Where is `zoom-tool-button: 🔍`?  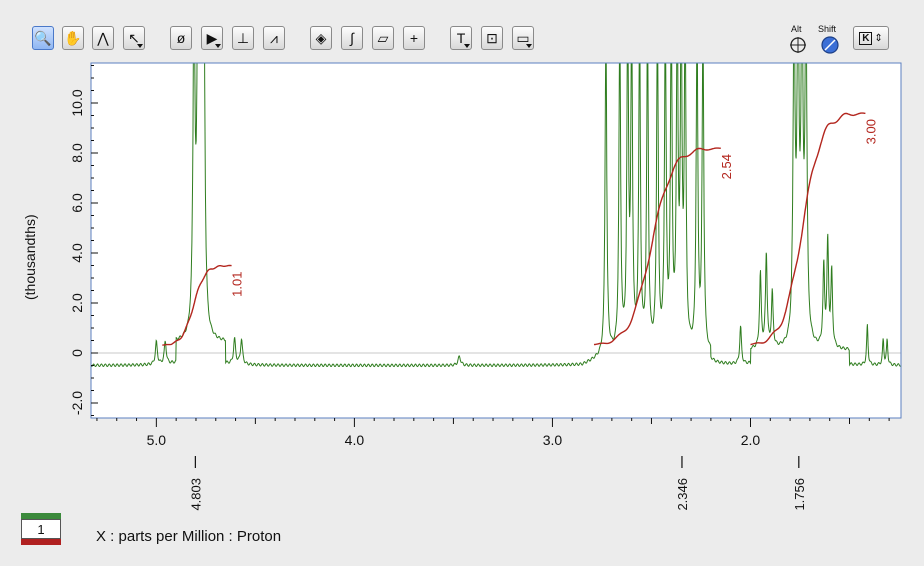
zoom-tool-button: 🔍 is located at coordinates (43, 38).